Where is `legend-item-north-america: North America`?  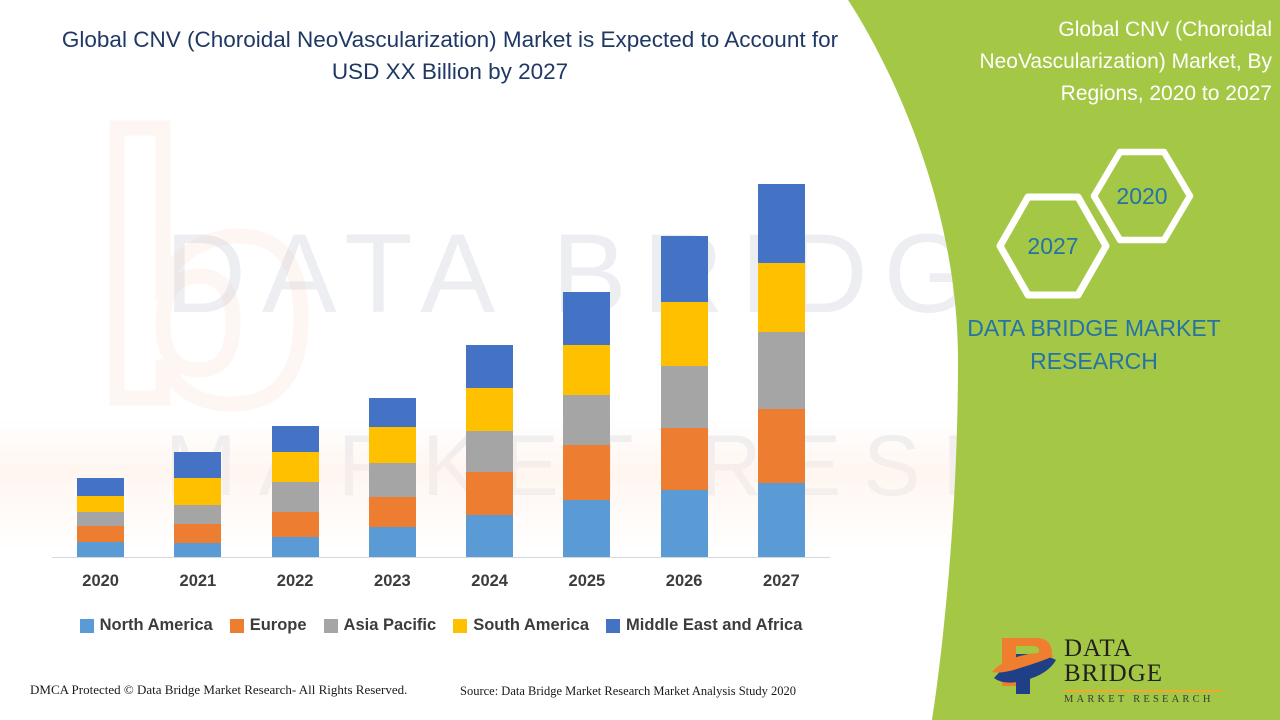 legend-item-north-america: North America is located at coordinates (146, 625).